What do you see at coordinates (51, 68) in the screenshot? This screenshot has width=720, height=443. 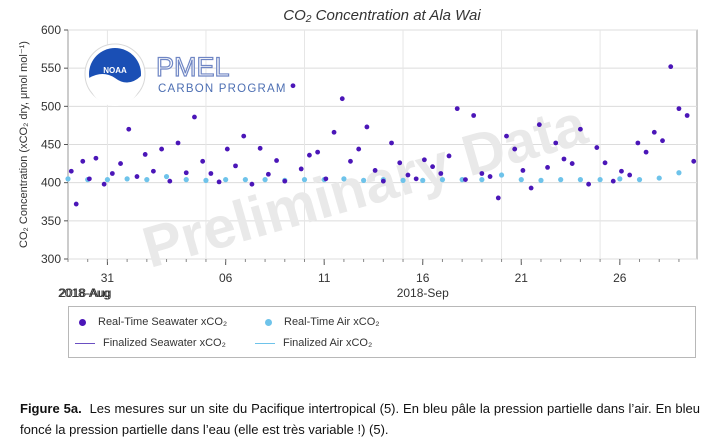 I see `y-tick-label: 550` at bounding box center [51, 68].